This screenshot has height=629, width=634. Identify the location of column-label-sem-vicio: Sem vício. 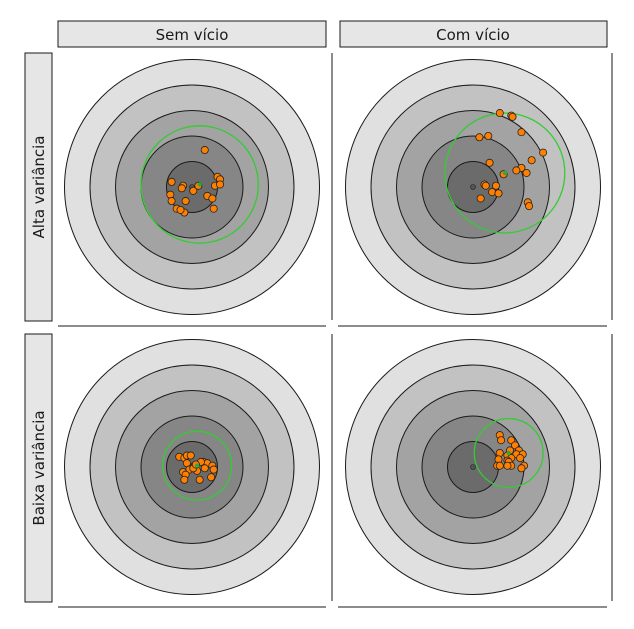
(192, 35).